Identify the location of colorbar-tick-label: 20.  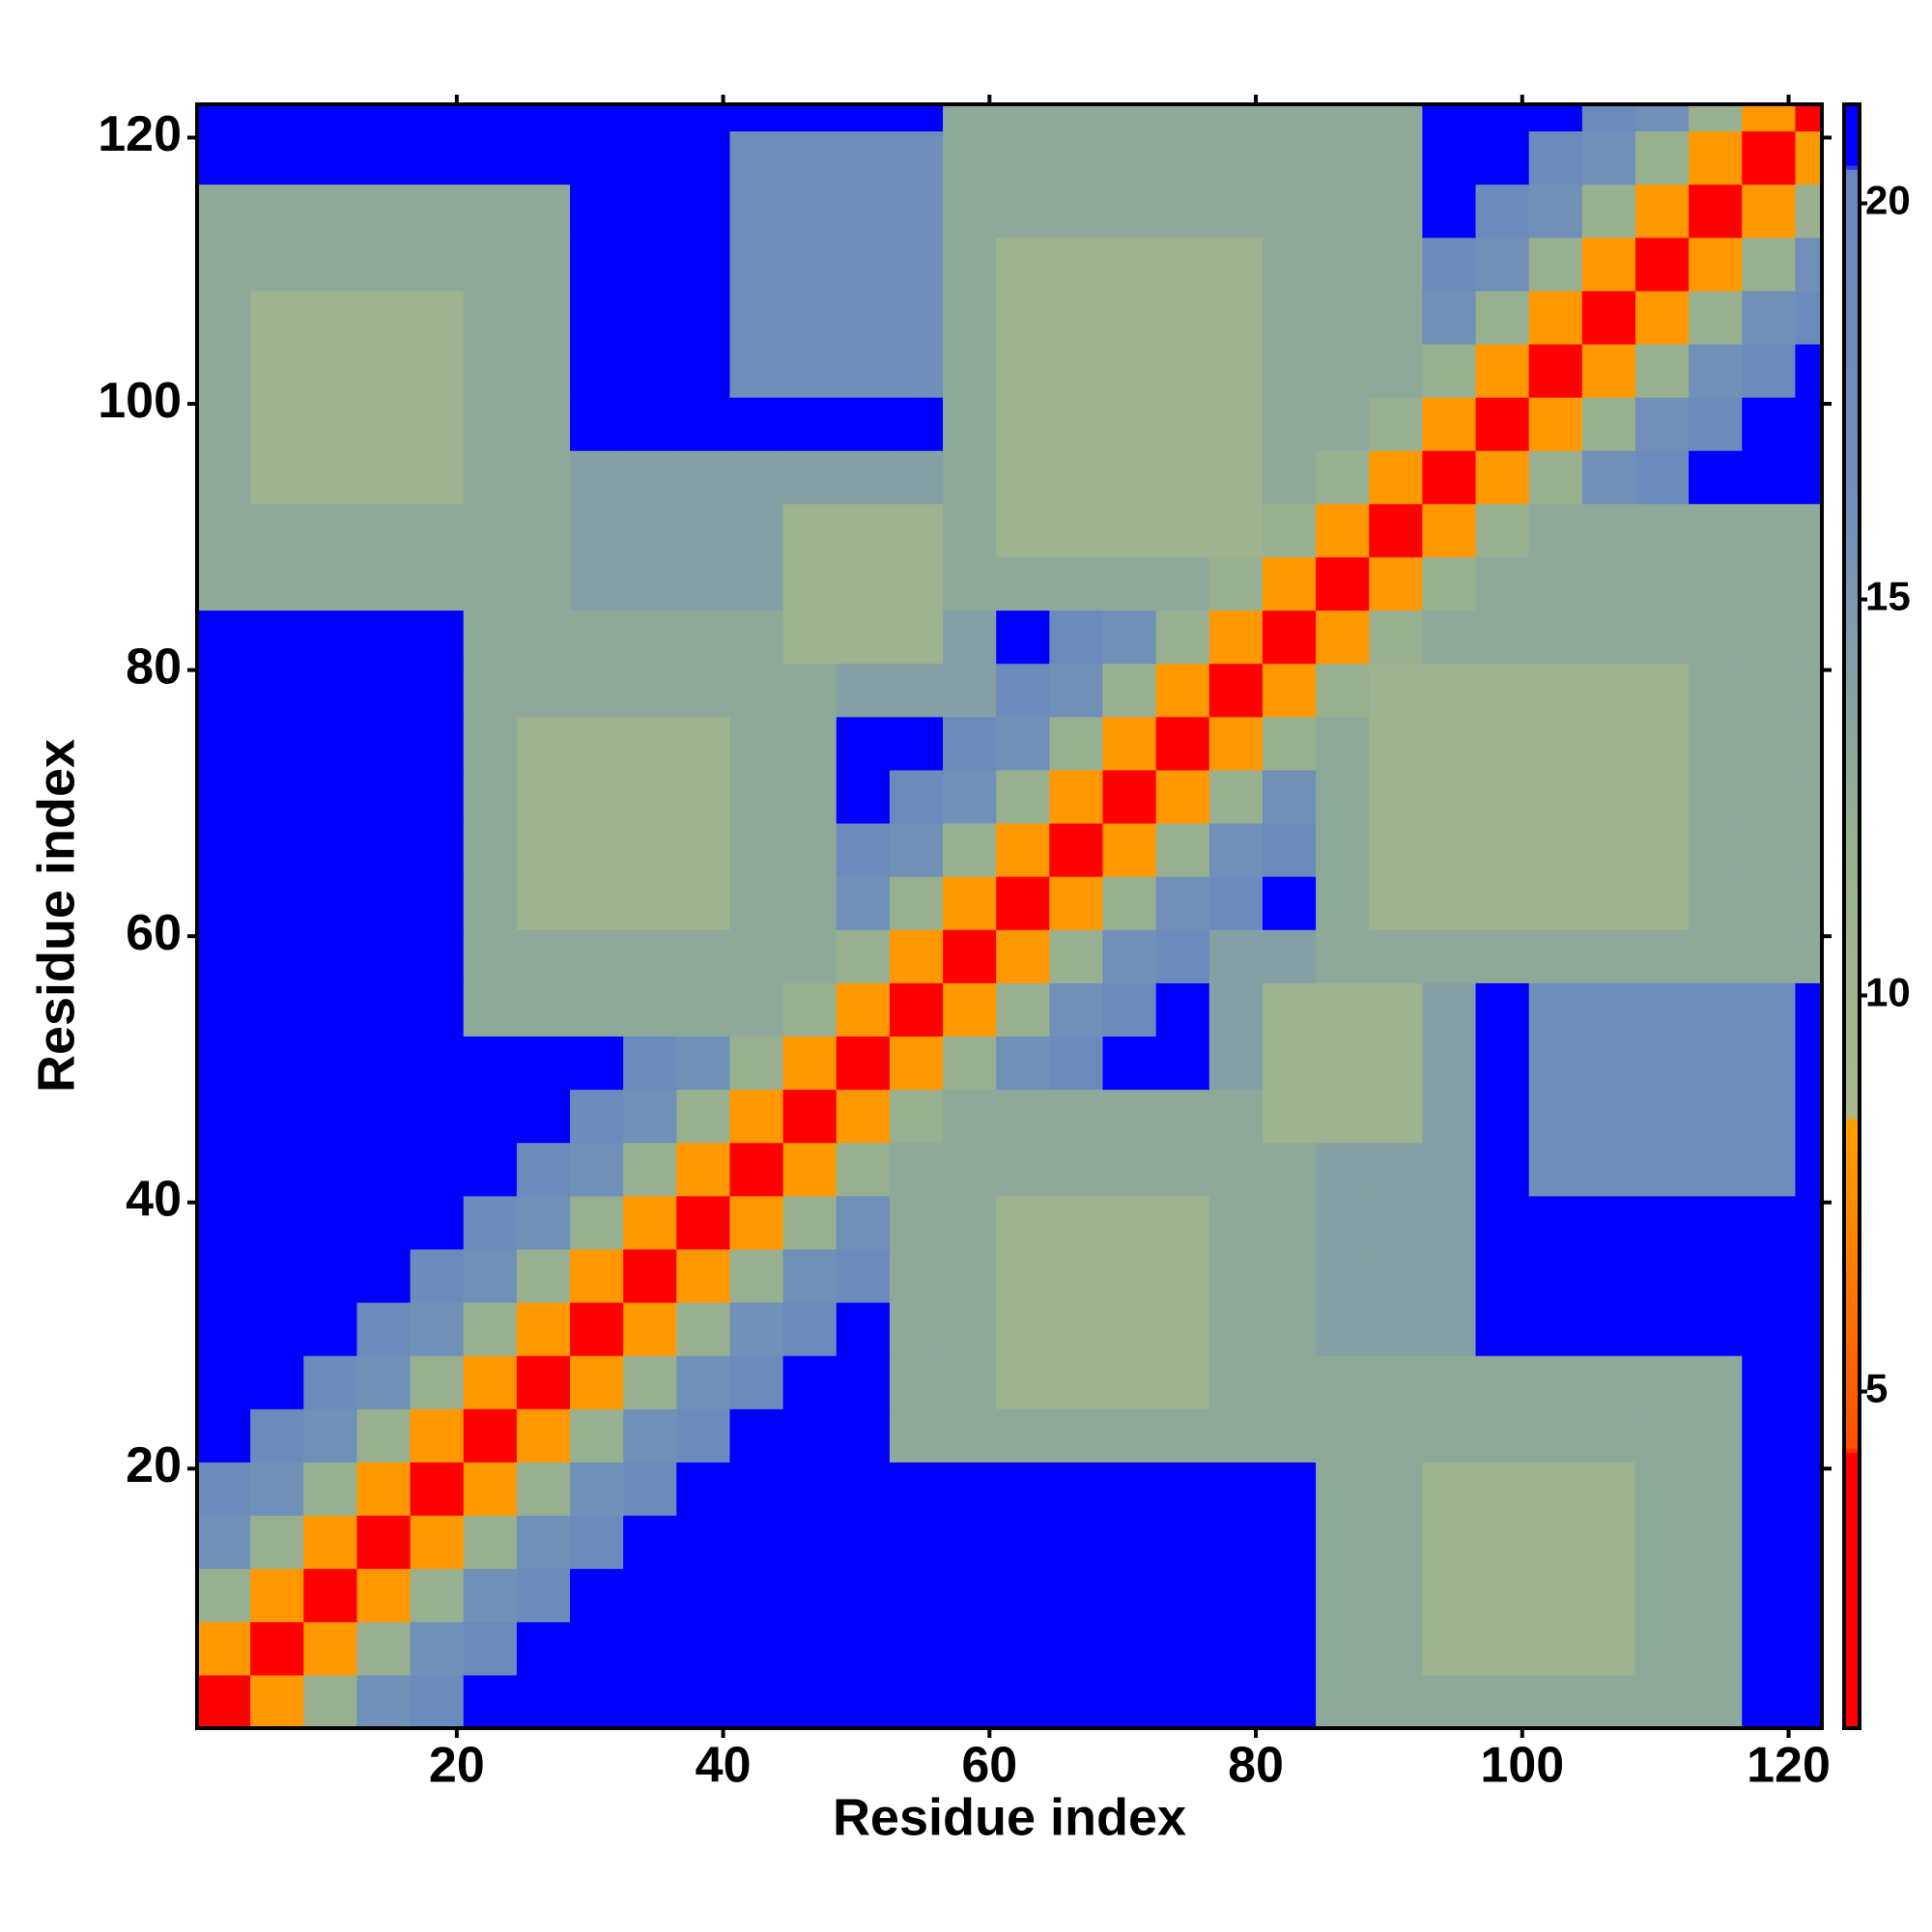
(1888, 200).